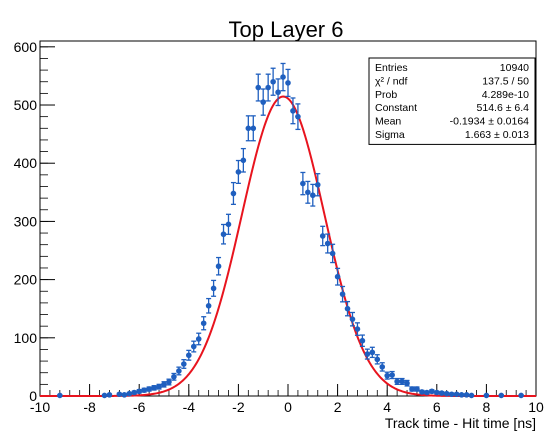 The image size is (552, 442). What do you see at coordinates (514, 68) in the screenshot?
I see `stats-value: 10940` at bounding box center [514, 68].